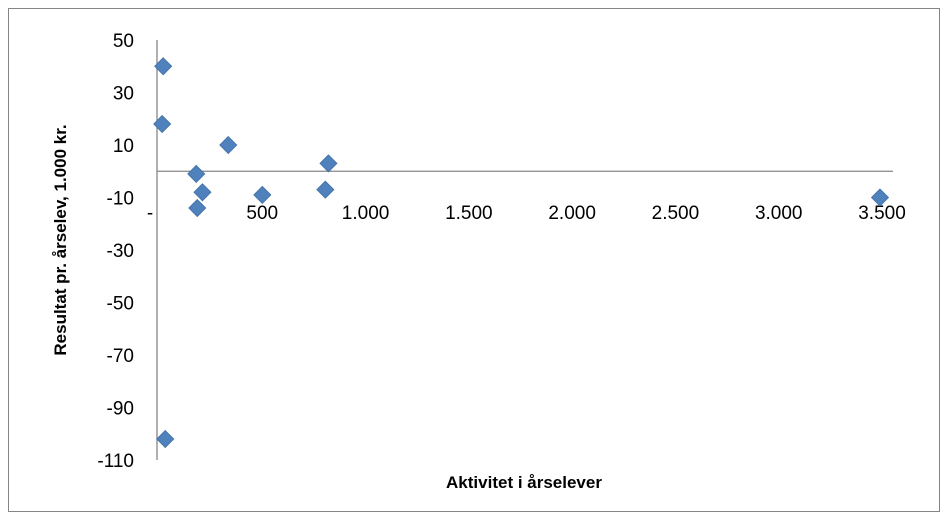  I want to click on y-tick-label: 10, so click(123, 146).